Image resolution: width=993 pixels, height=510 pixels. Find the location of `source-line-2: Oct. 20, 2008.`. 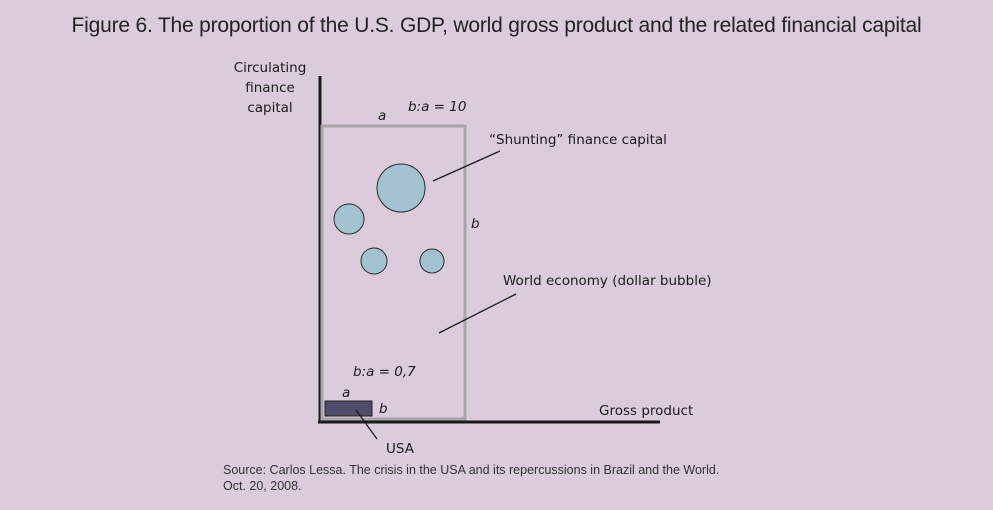

source-line-2: Oct. 20, 2008. is located at coordinates (262, 486).